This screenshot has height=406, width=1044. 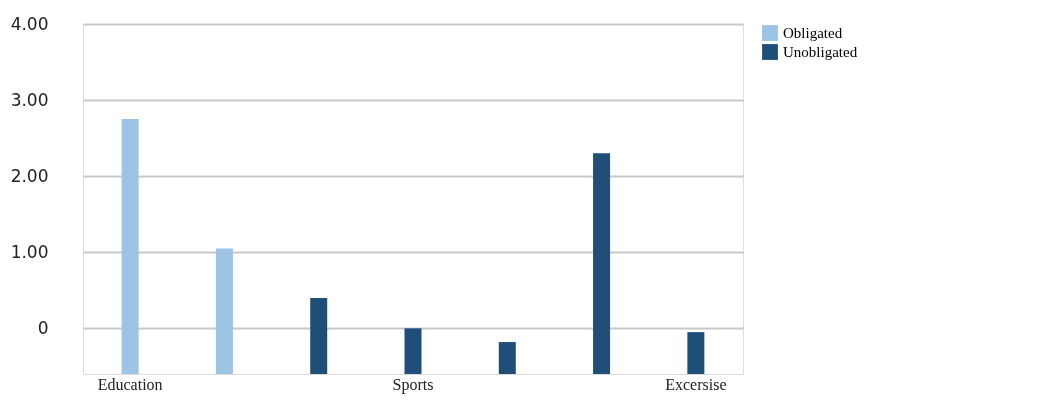 What do you see at coordinates (413, 384) in the screenshot?
I see `x-tick-label: Sports` at bounding box center [413, 384].